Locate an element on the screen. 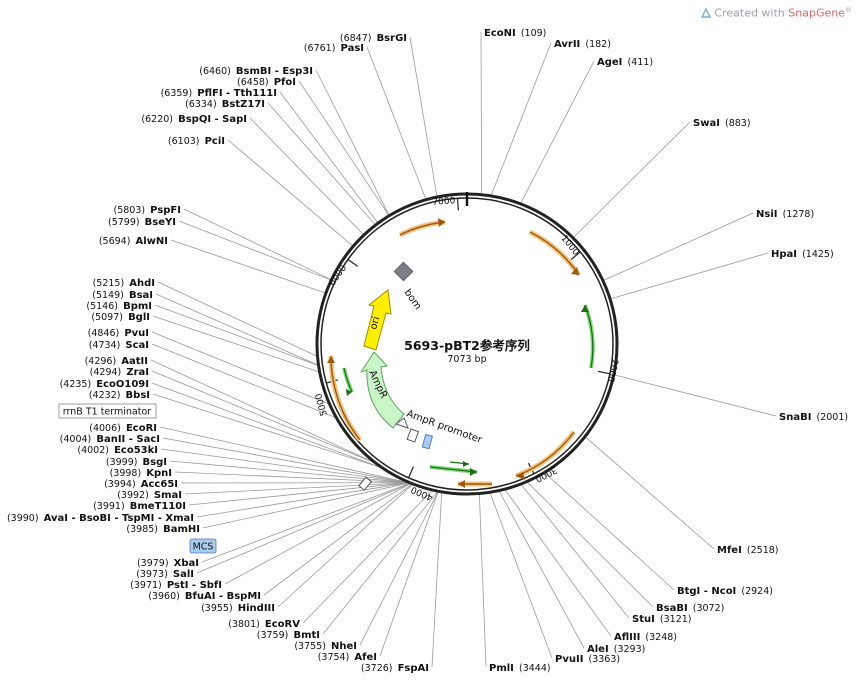 The image size is (860, 684). site-name: AhdI is located at coordinates (142, 283).